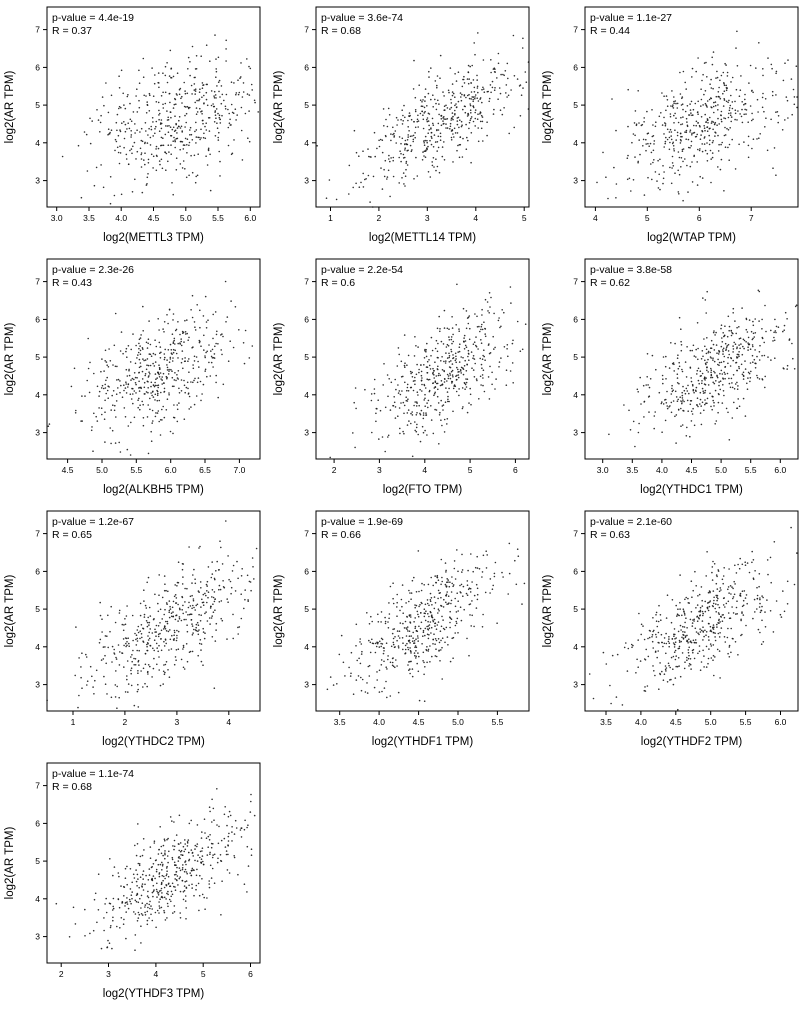  I want to click on x-axis-label: log2(YTHDF2 TPM), so click(692, 742).